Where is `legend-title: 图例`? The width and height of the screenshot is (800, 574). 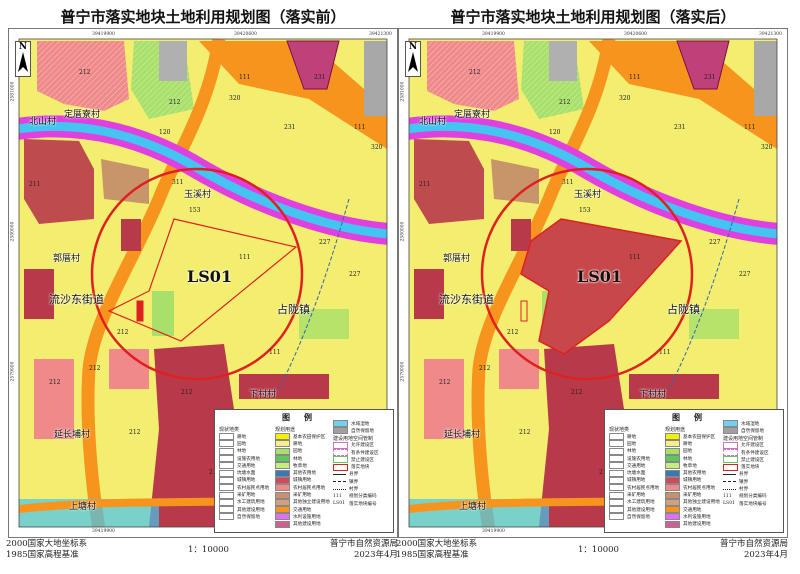 legend-title: 图例 is located at coordinates (694, 417).